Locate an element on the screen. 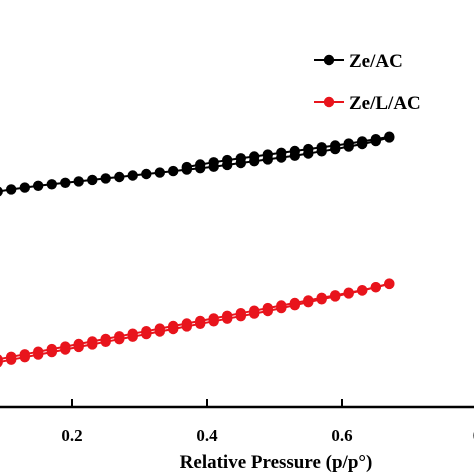  legend-label: Ze/L/AC is located at coordinates (385, 103).